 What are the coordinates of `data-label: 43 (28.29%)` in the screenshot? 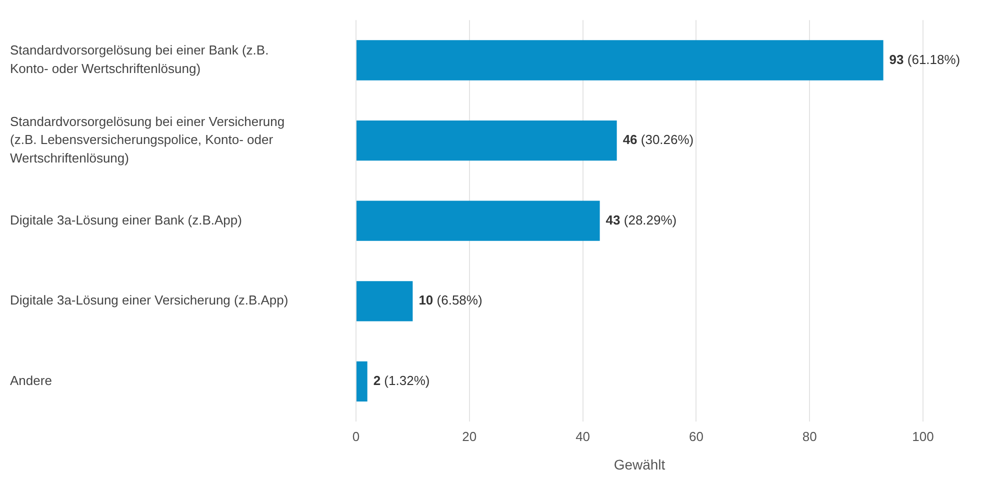 It's located at (641, 220).